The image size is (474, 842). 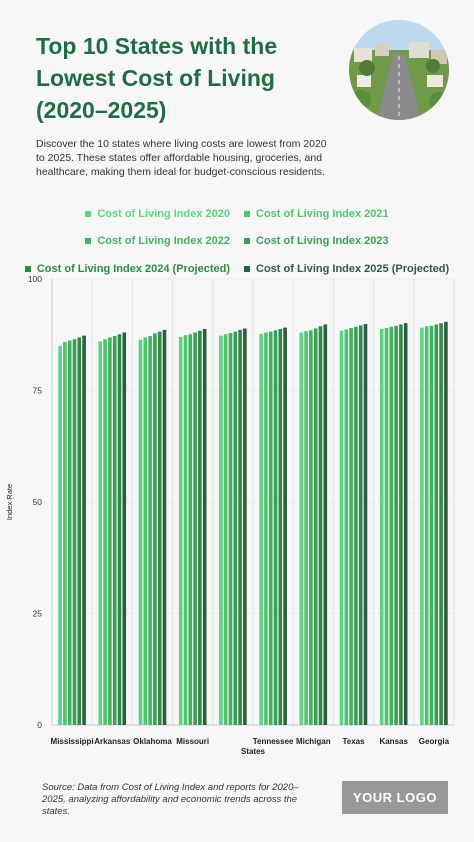 I want to click on y-tick-label: 0, so click(x=39, y=725).